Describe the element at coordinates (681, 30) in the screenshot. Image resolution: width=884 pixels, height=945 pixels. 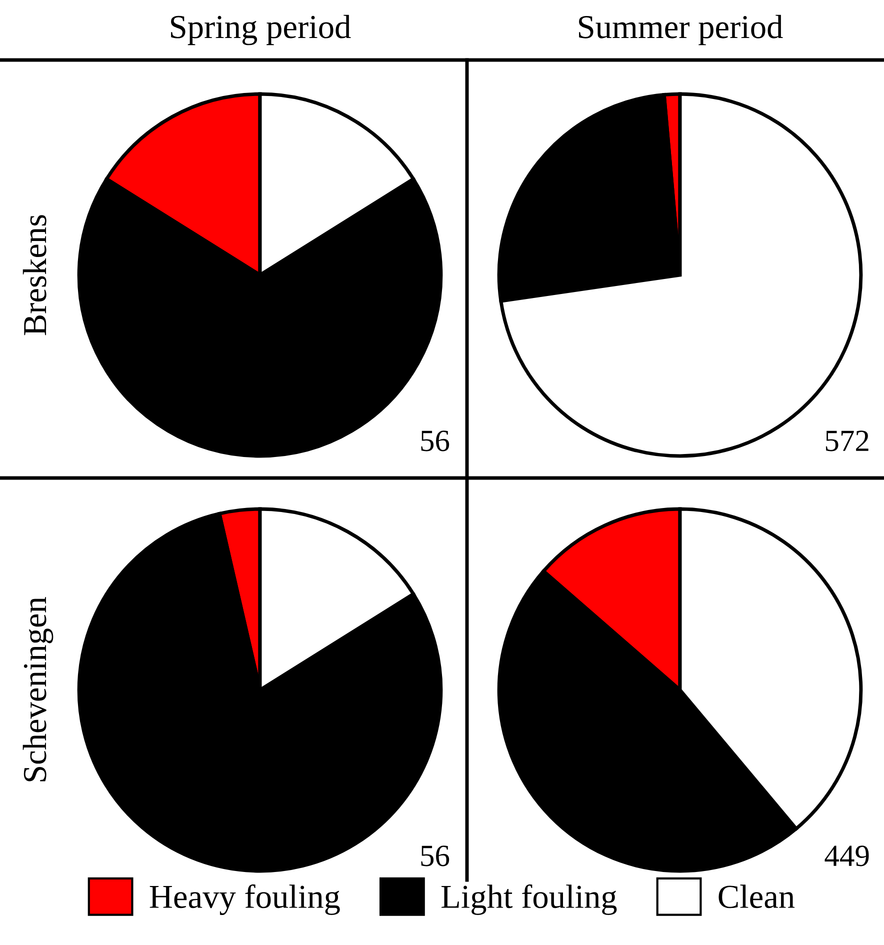
I see `chart-title: Summer period` at that location.